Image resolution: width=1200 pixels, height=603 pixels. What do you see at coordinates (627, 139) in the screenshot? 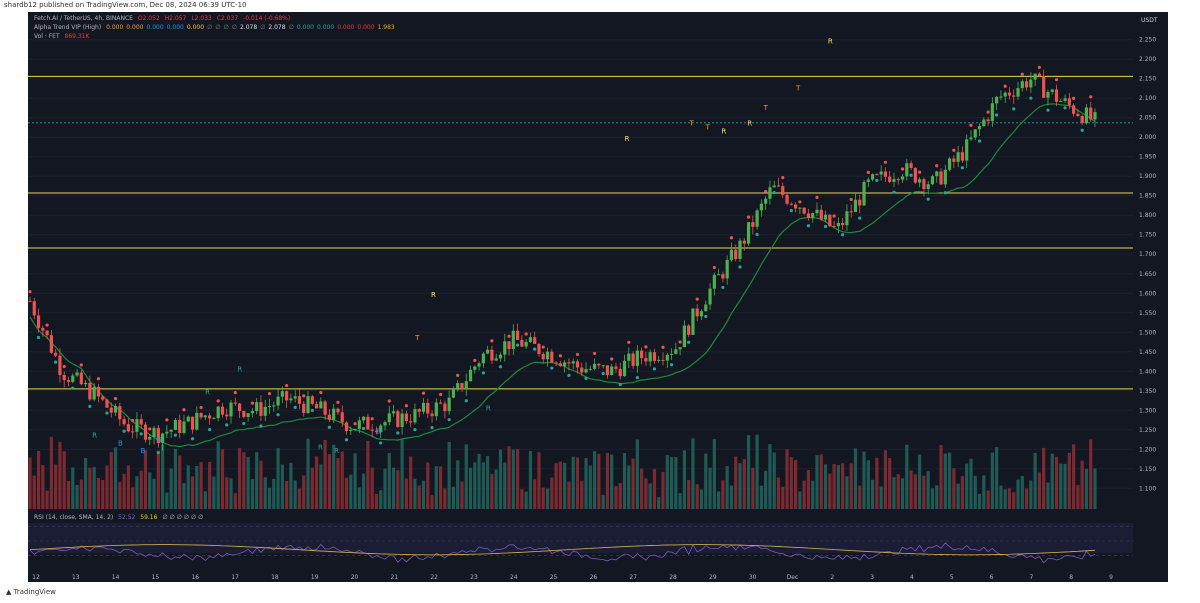
I see `signal-label: R` at bounding box center [627, 139].